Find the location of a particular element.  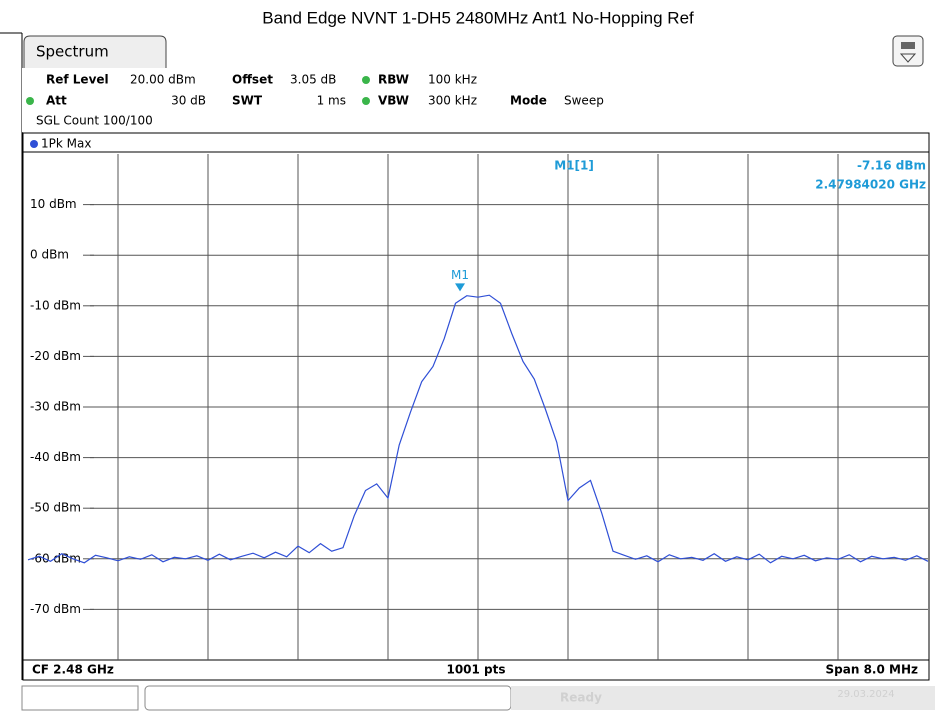

y-tick-label: -10 dBm is located at coordinates (55, 305).